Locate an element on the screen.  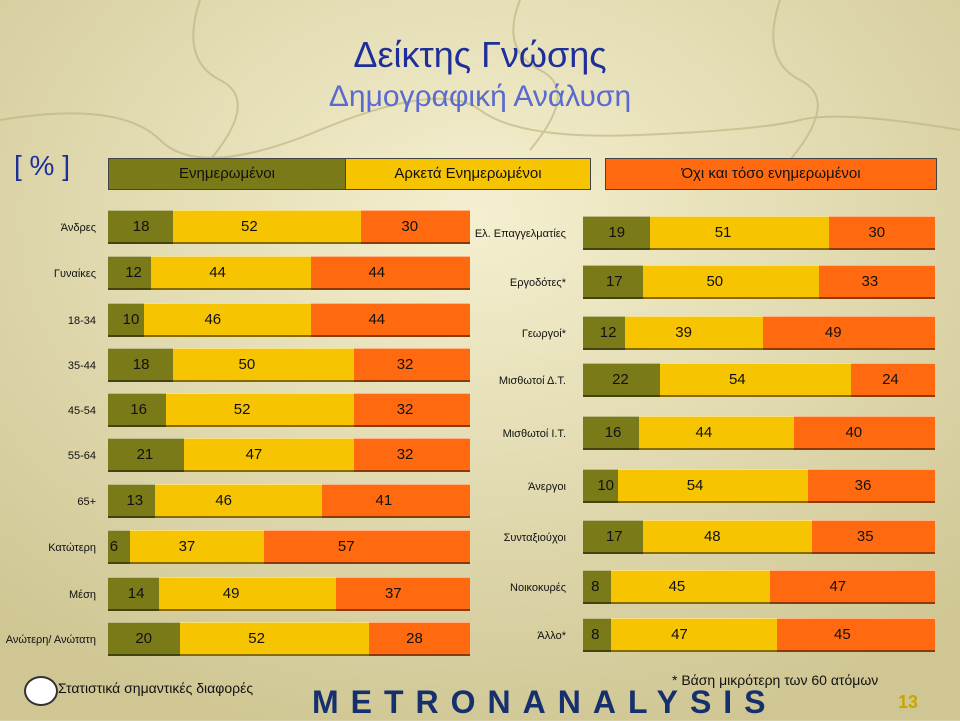
legend-fairly-informed-label: Αρκετά Ενημερωμένοι is located at coordinates (468, 173).